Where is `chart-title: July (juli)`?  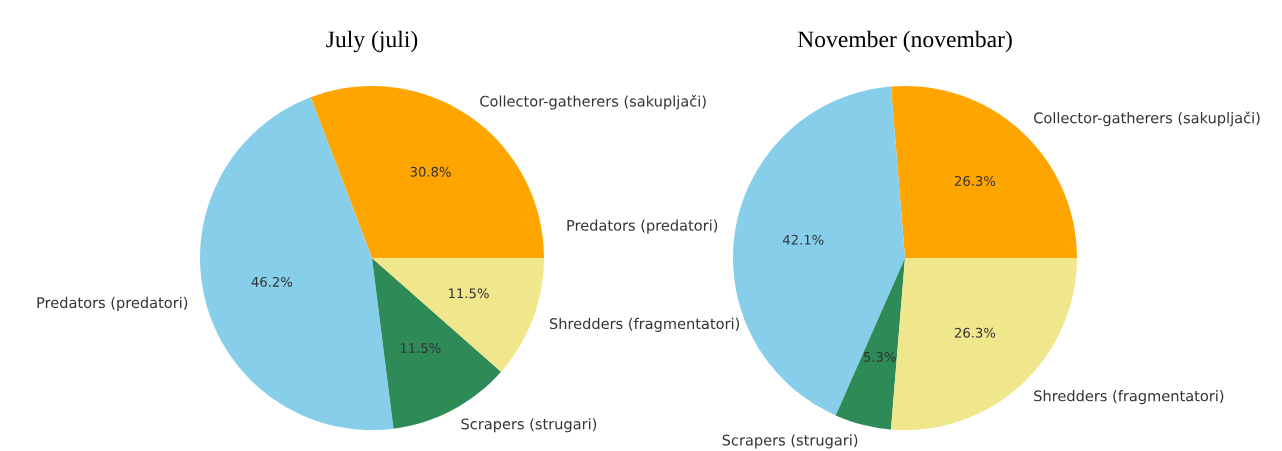
chart-title: July (juli) is located at coordinates (372, 41).